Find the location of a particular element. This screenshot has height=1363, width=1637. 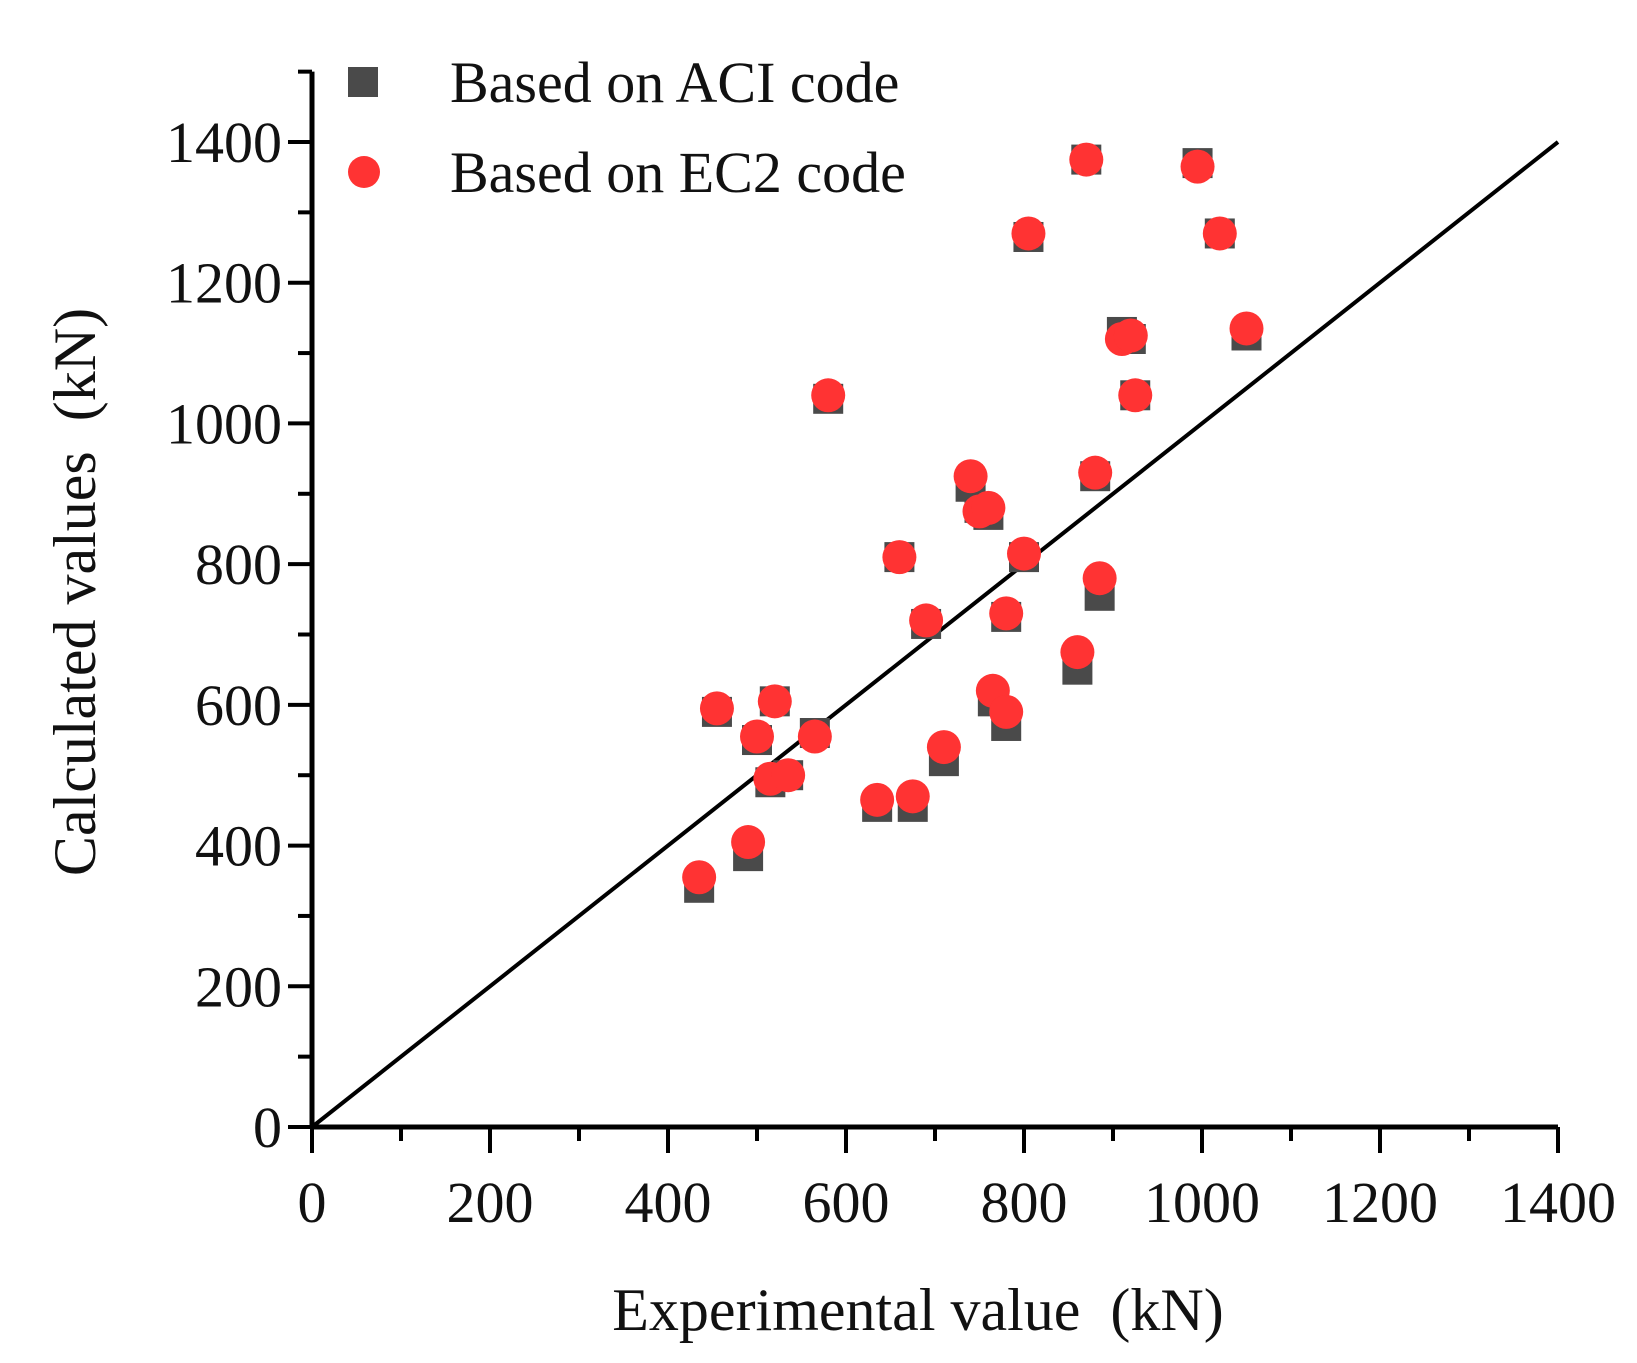

x-tick-label: 200 is located at coordinates (490, 1202).